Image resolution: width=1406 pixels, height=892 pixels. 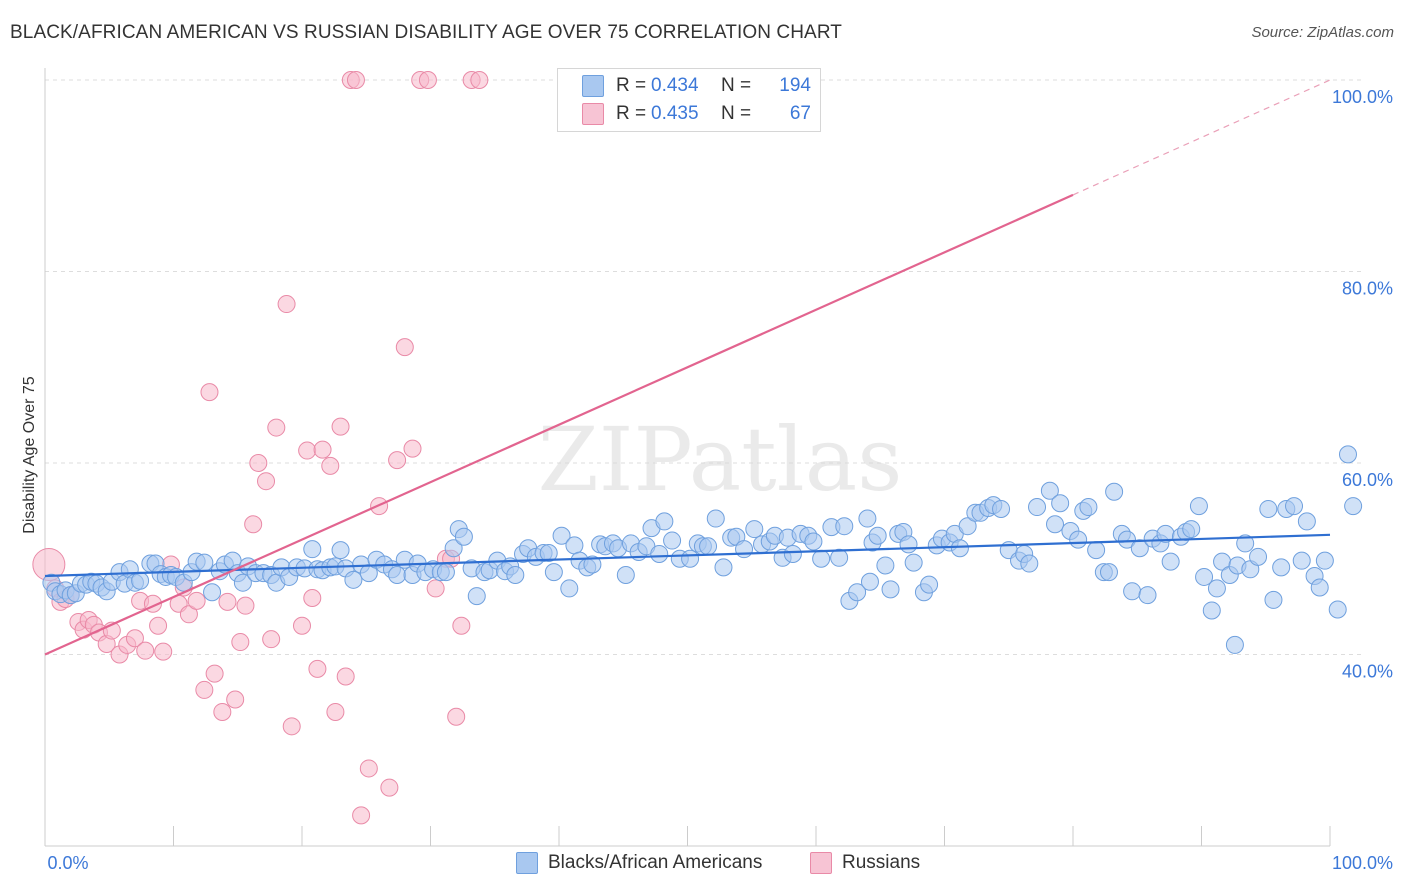 What do you see at coordinates (720, 459) in the screenshot?
I see `watermark: ZIPatlas` at bounding box center [720, 459].